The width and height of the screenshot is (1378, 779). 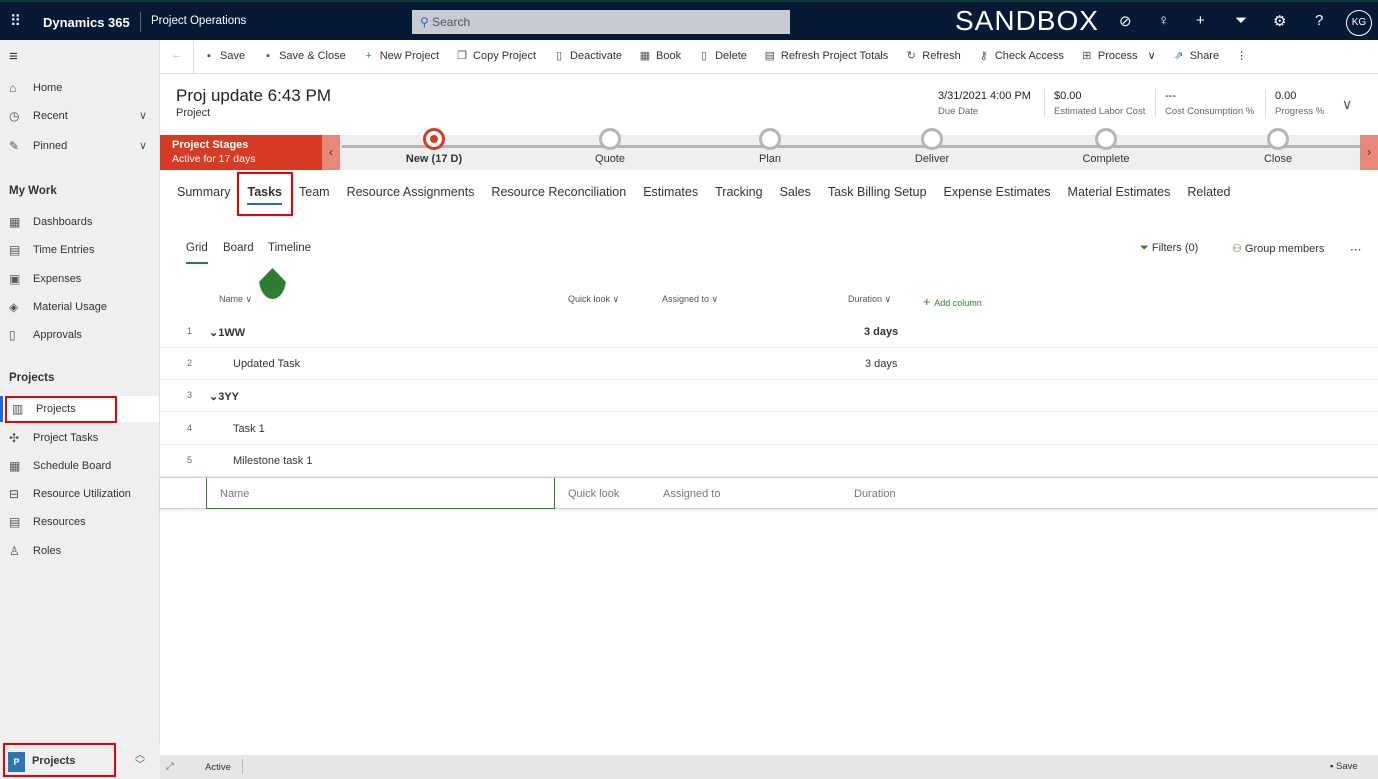 I want to click on delete-button: ▯ Delete, so click(x=722, y=56).